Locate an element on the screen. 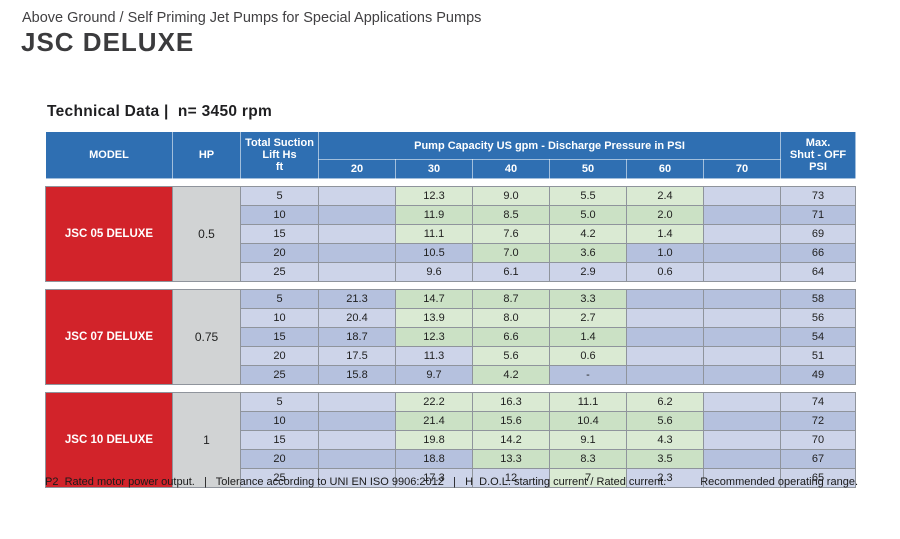  max-header-line1: Max. is located at coordinates (818, 143).